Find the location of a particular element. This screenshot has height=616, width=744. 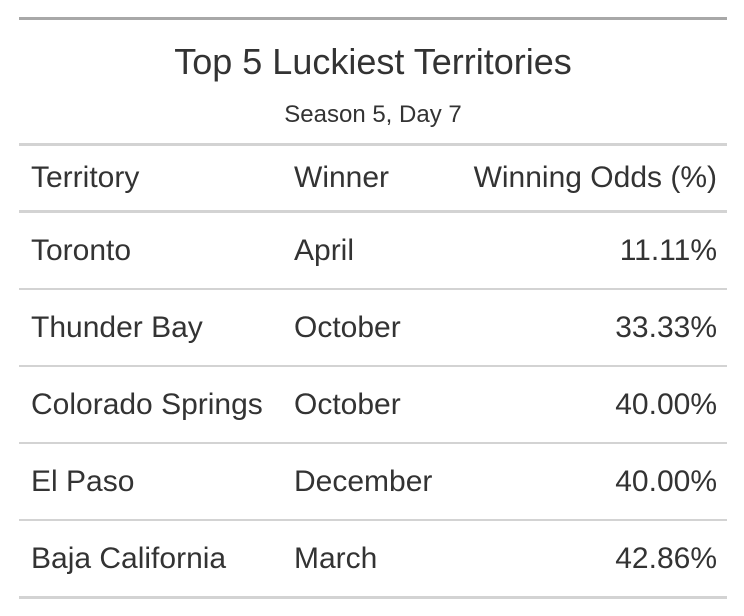

cell-winner: March is located at coordinates (336, 558).